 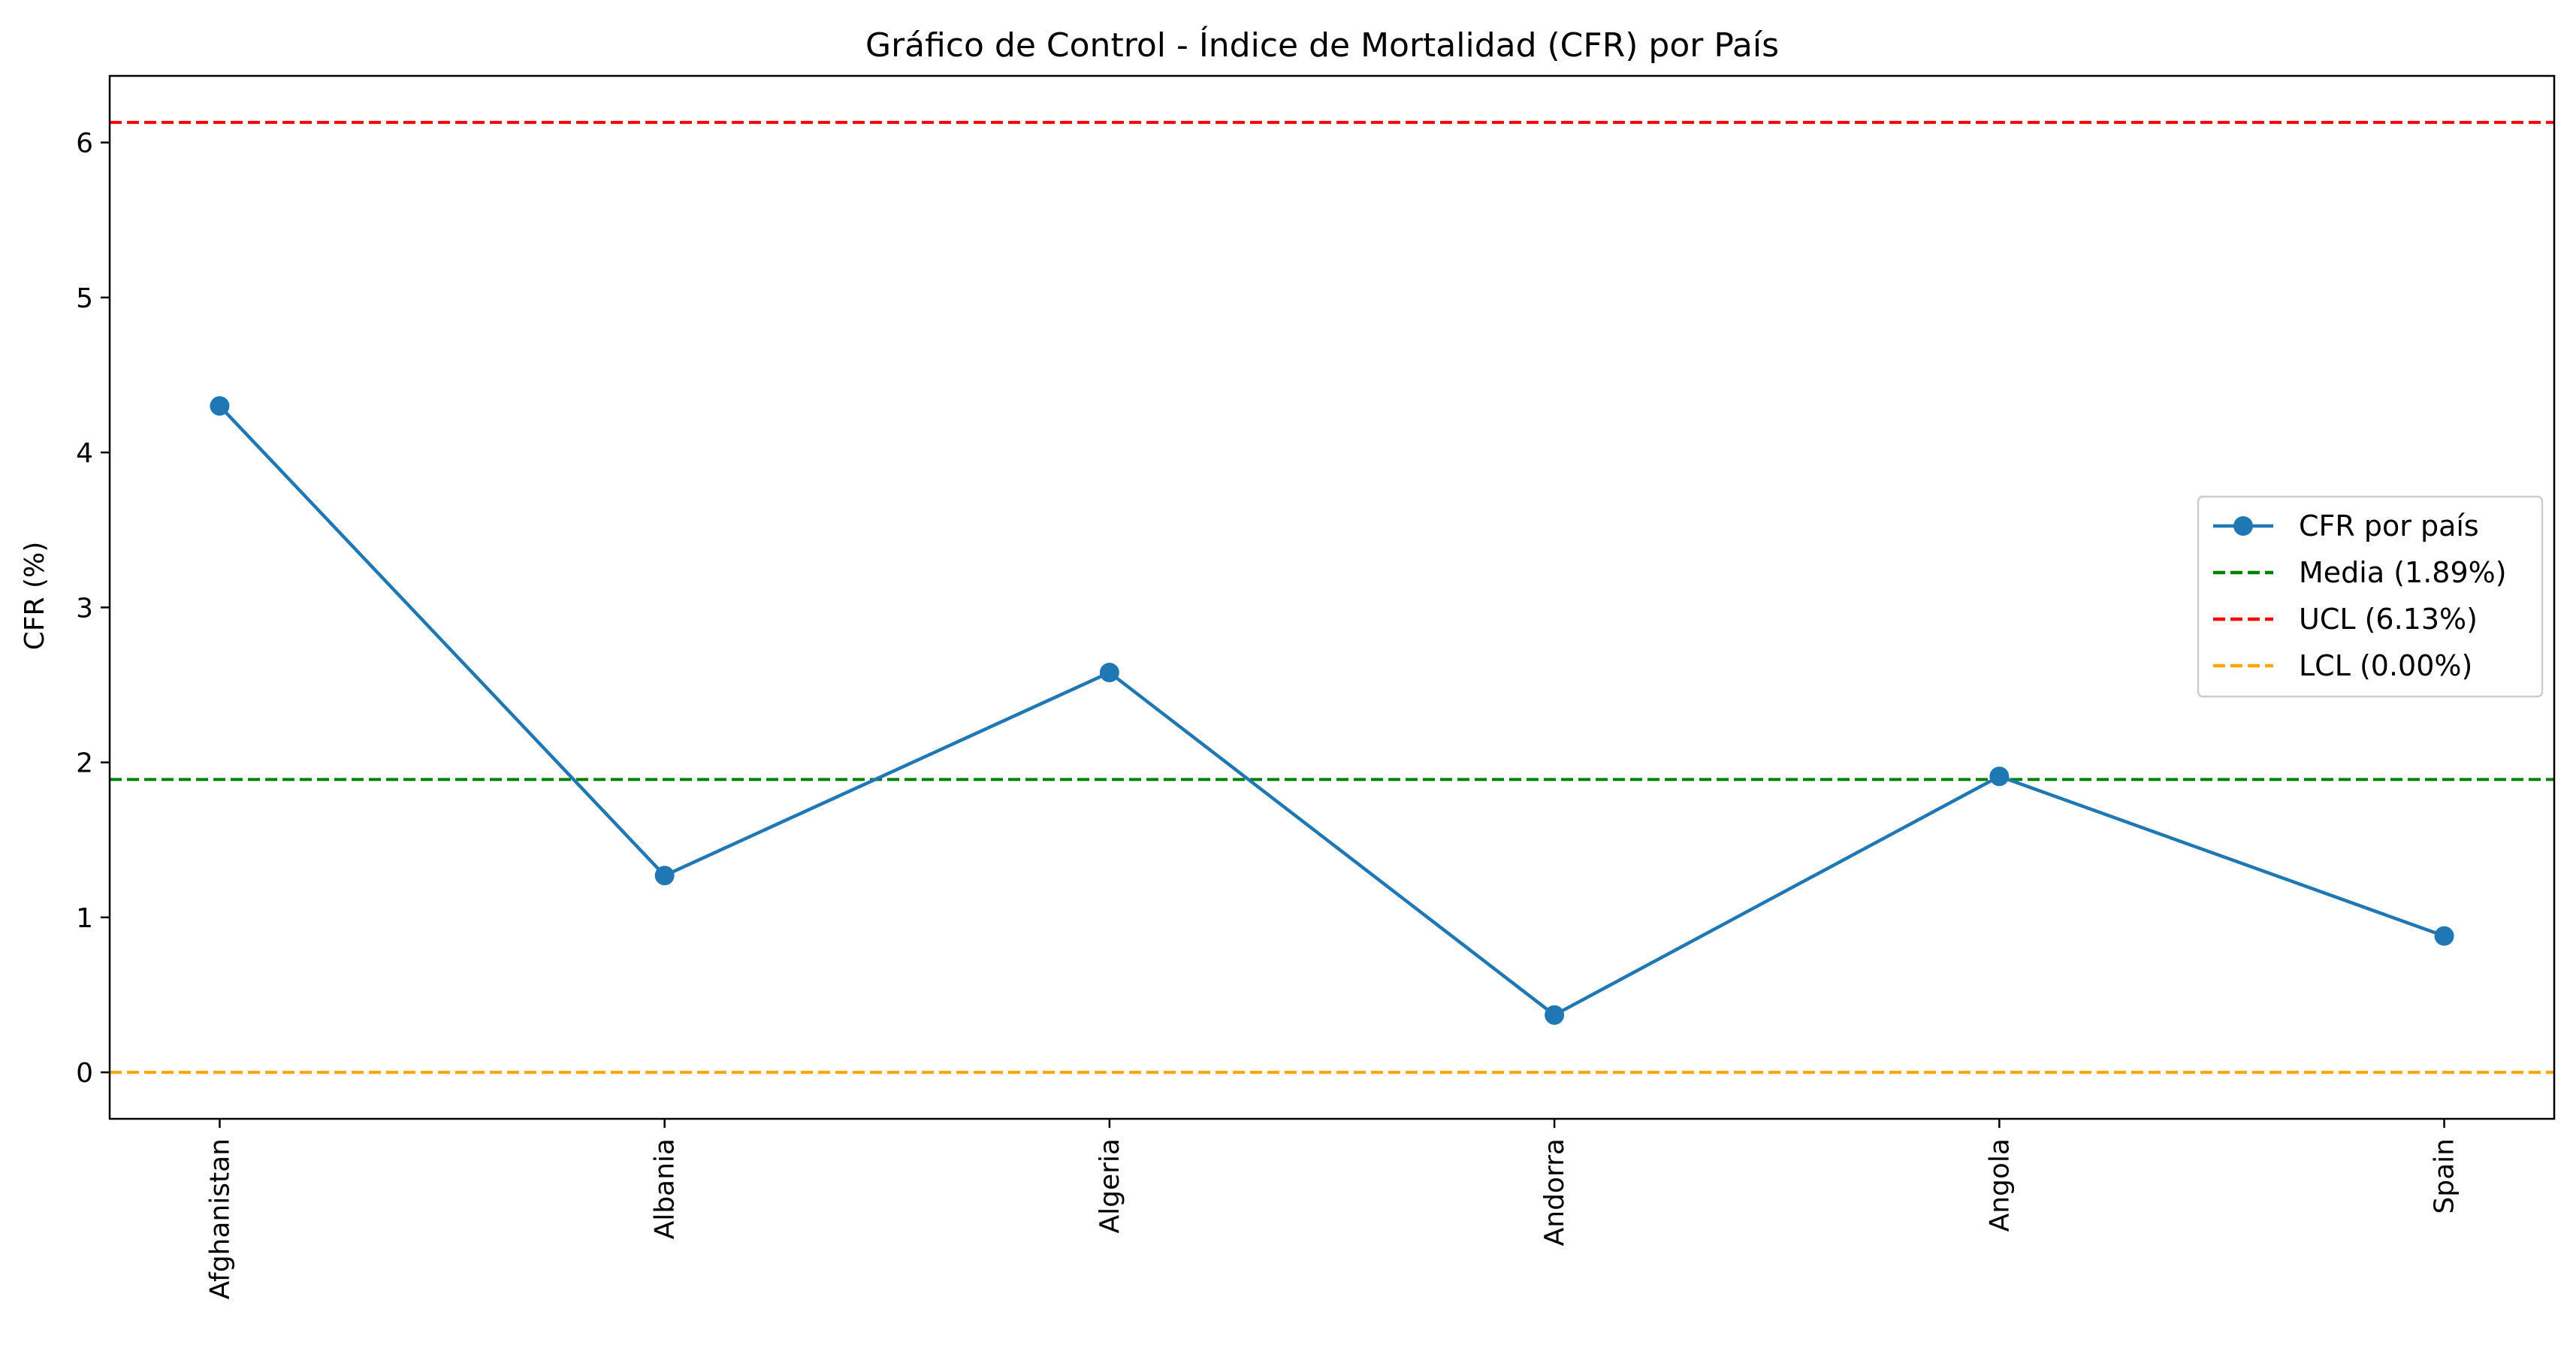 I want to click on y-tick-label-3: 3, so click(x=84, y=608).